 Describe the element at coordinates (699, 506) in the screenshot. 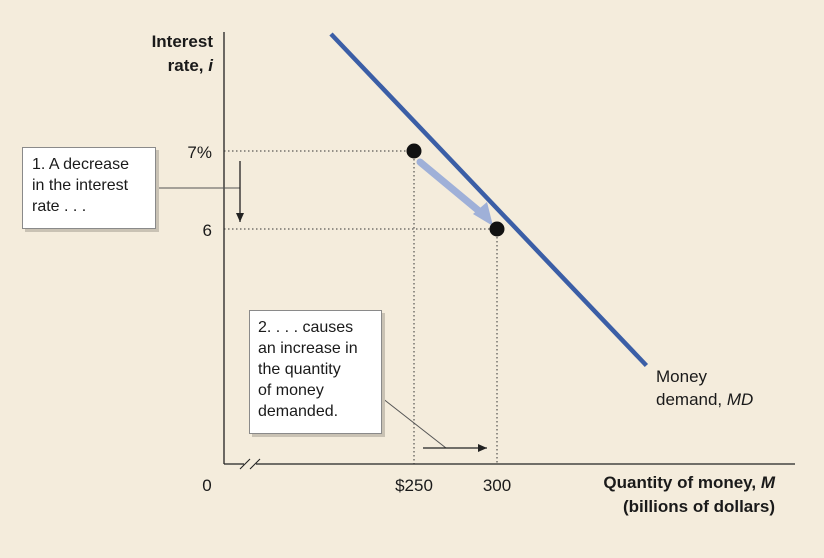

I see `x-axis-title-line2: (billions of dollars)` at that location.